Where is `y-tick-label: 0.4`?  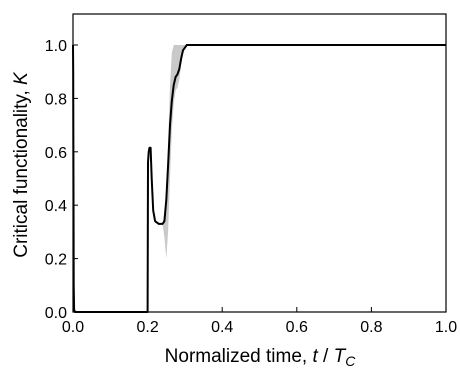 y-tick-label: 0.4 is located at coordinates (56, 206).